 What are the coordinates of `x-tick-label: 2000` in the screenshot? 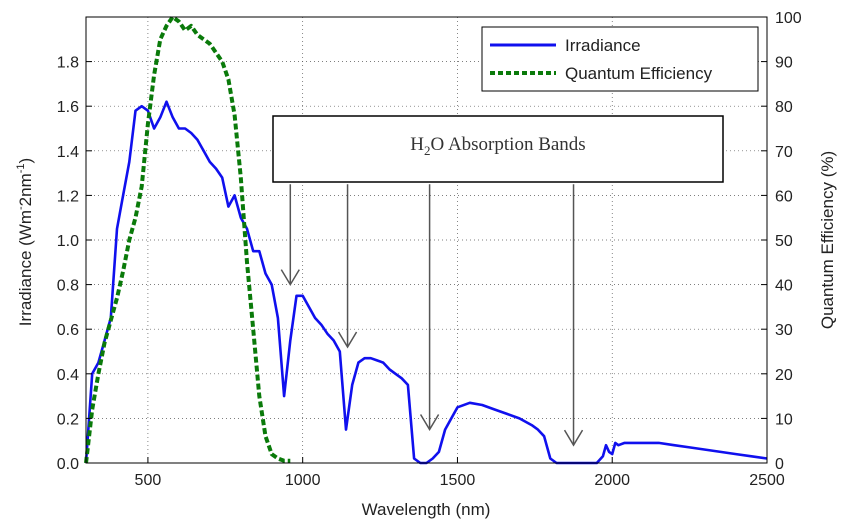 It's located at (612, 480).